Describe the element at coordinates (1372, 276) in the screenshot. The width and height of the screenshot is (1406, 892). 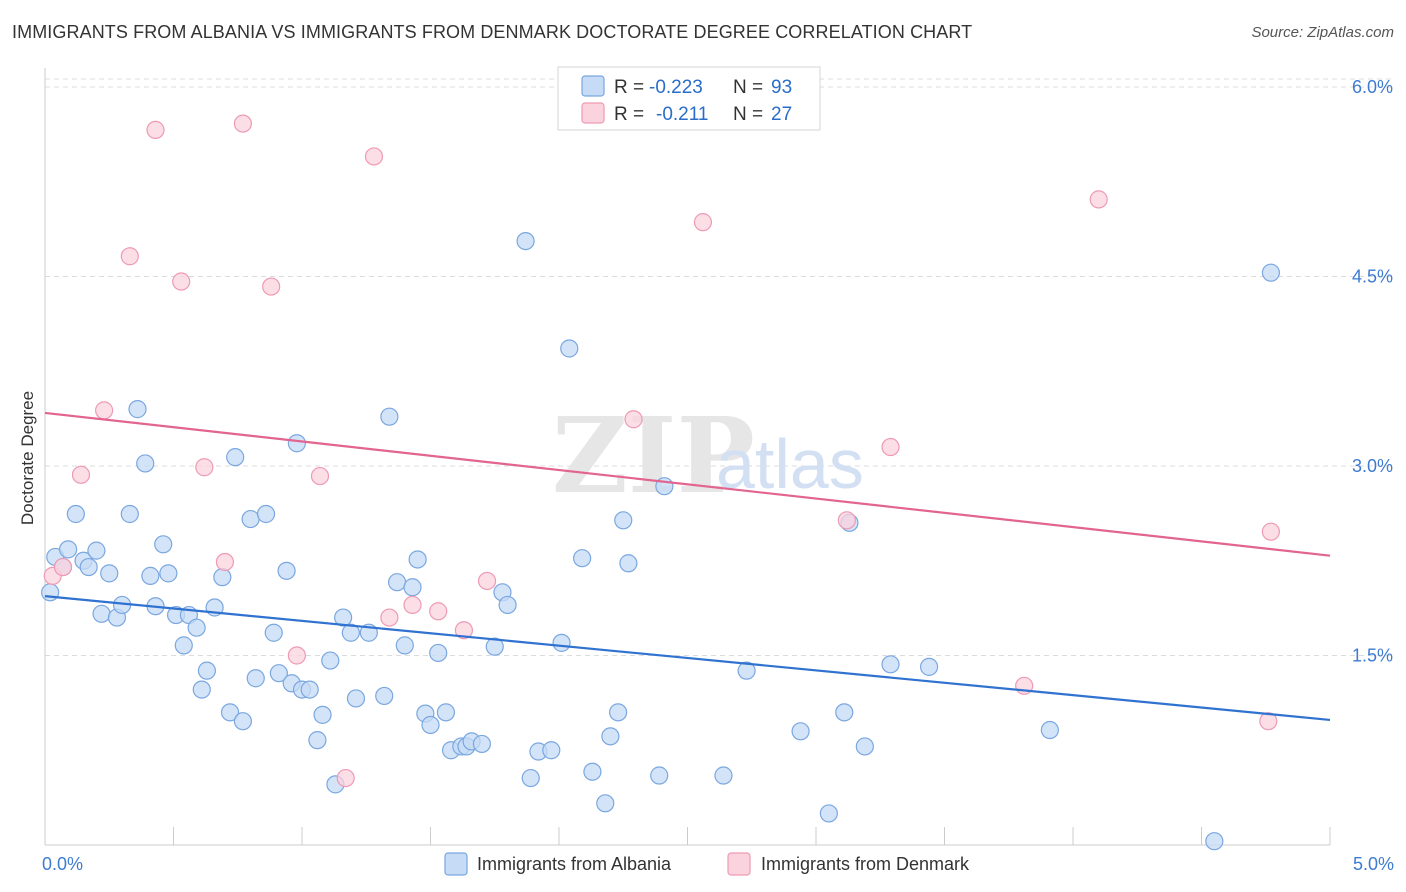
I see `y-tick-label: 4.5%` at that location.